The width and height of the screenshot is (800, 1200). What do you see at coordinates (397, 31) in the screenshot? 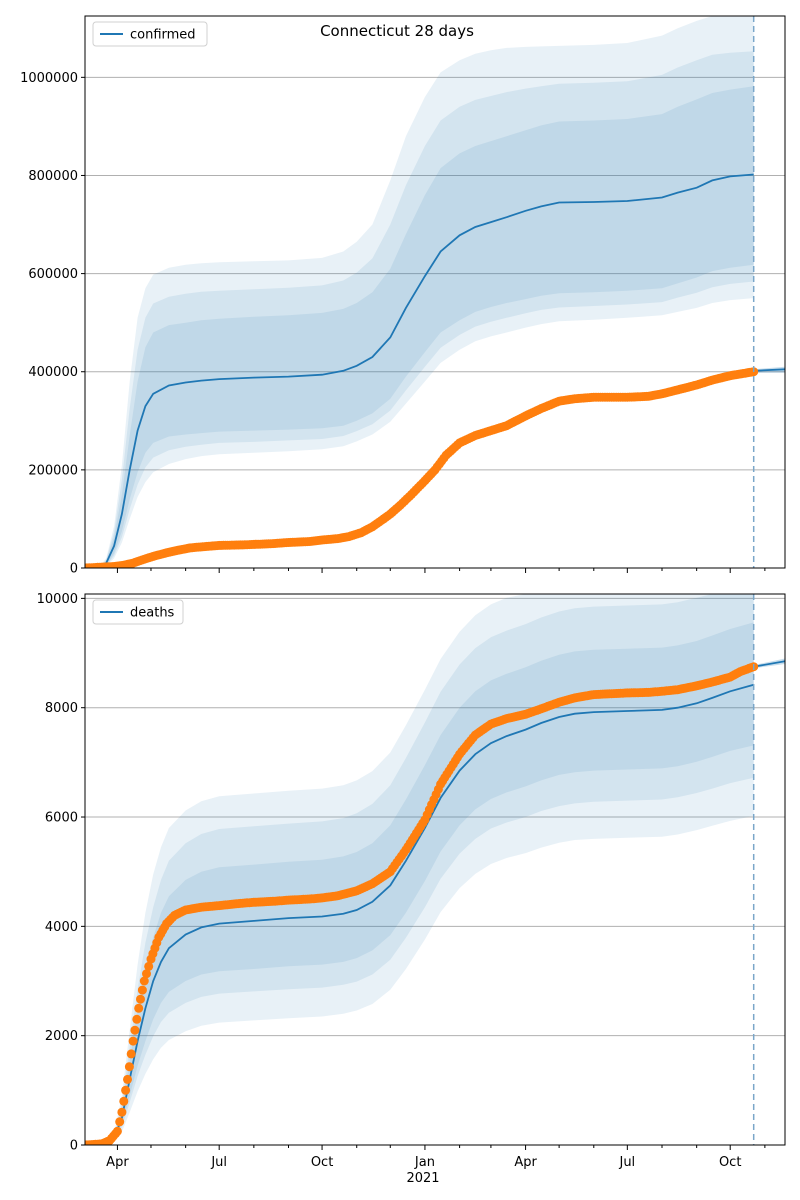
I see `figure-title: Connecticut 28 days` at bounding box center [397, 31].